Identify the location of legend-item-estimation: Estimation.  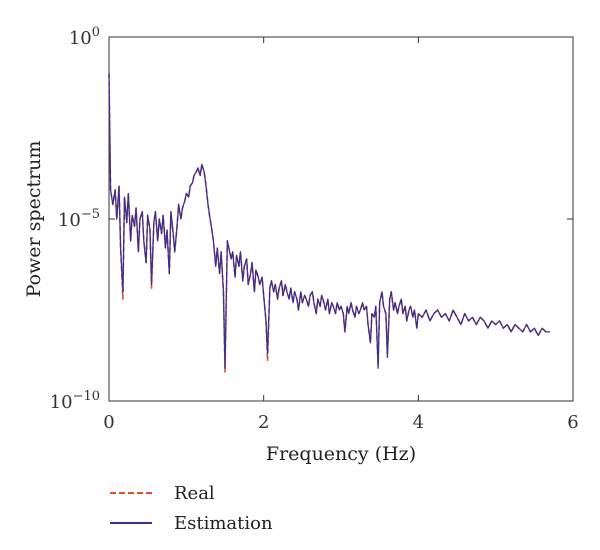
(191, 523).